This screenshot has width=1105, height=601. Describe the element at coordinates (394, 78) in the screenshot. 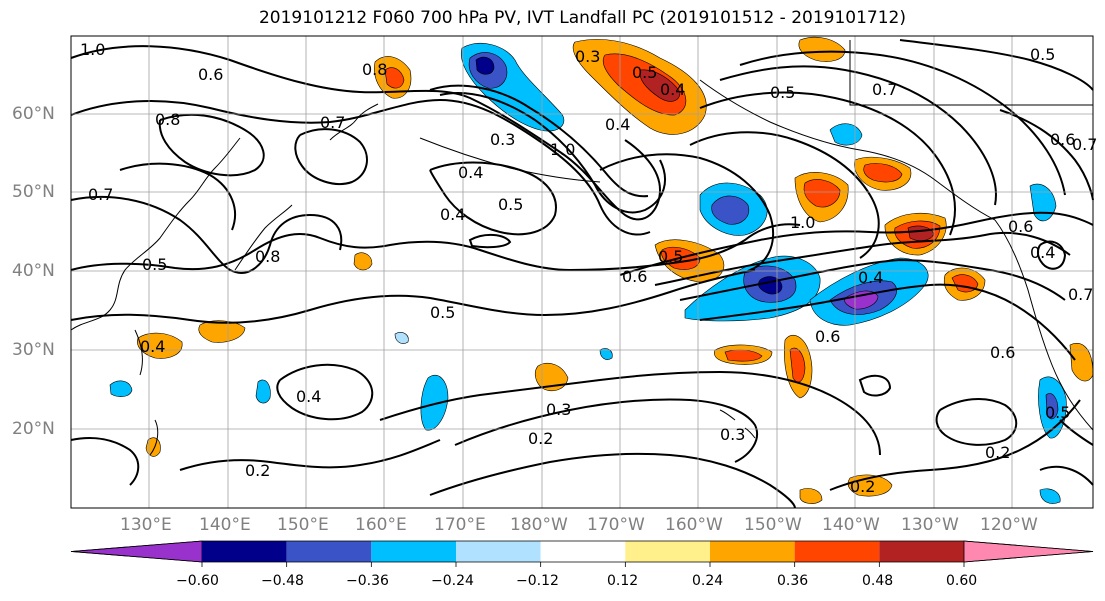

I see `shade-positive-west-alaska-core` at that location.